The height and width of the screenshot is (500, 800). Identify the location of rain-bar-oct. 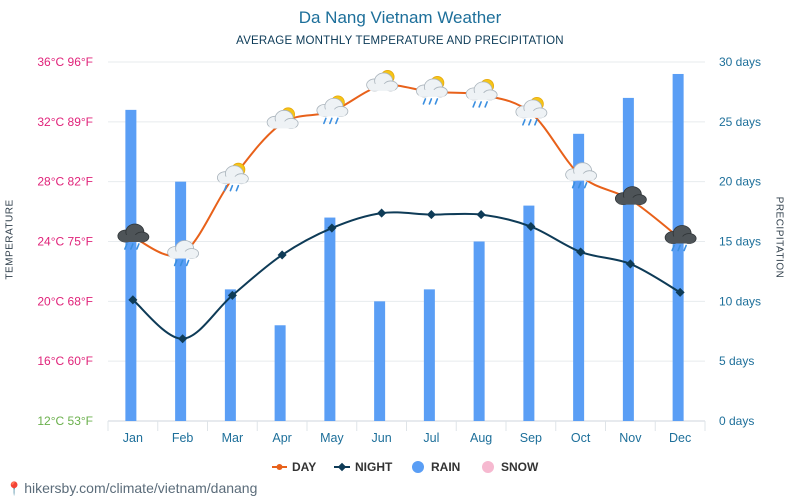
(579, 277).